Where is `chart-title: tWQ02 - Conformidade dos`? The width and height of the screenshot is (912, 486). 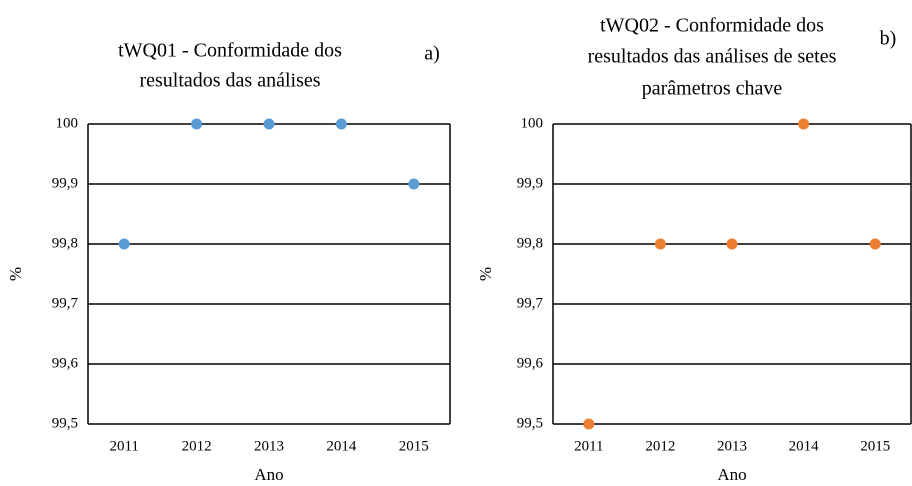
chart-title: tWQ02 - Conformidade dos is located at coordinates (712, 26).